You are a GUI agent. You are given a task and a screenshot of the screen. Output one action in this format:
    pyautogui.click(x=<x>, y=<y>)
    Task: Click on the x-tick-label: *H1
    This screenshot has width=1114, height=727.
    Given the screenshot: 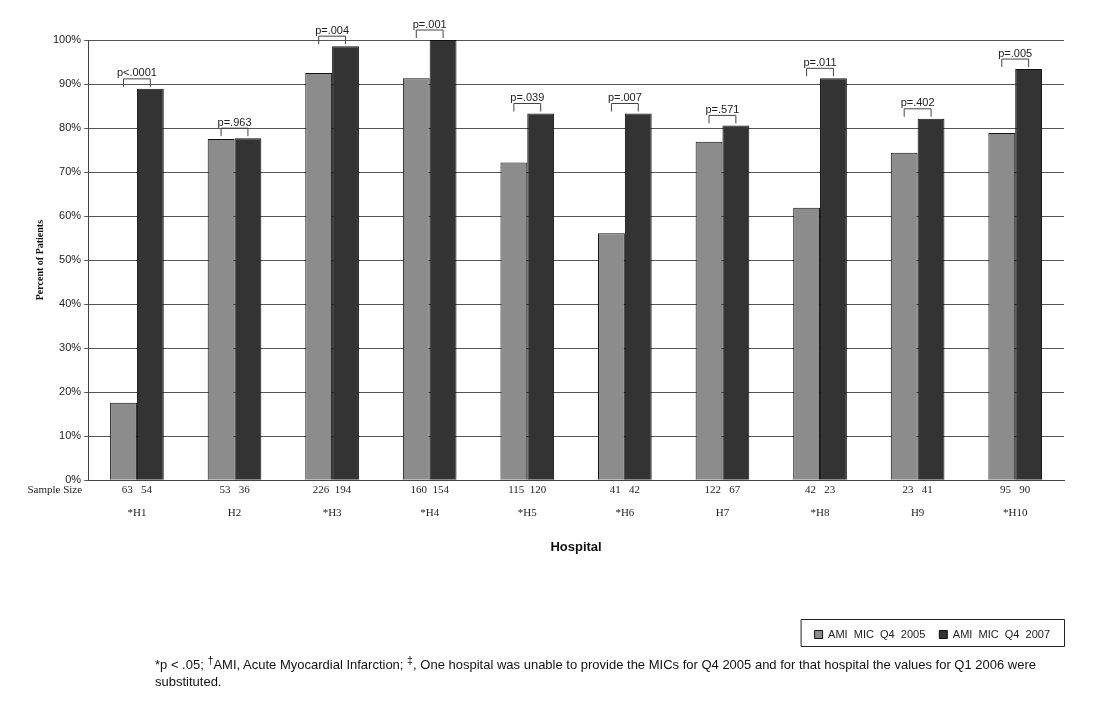 What is the action you would take?
    pyautogui.click(x=137, y=511)
    